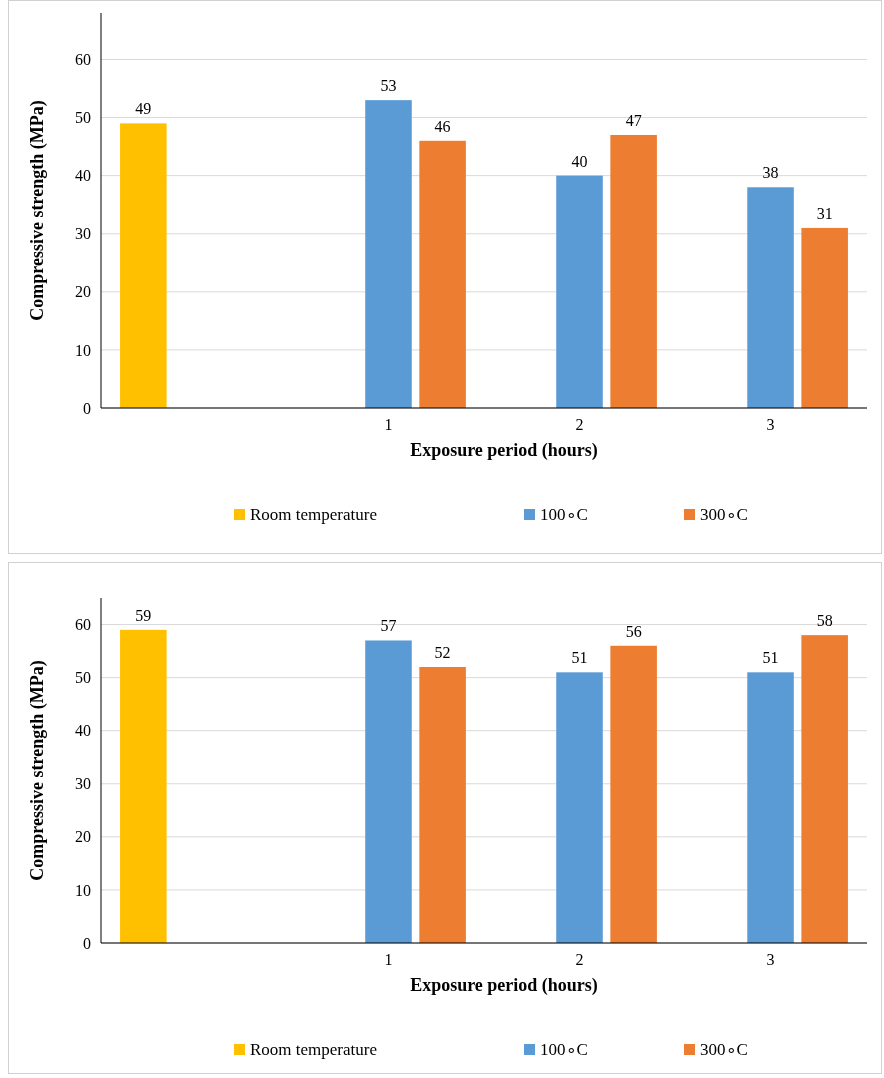 The image size is (884, 1078). Describe the element at coordinates (633, 120) in the screenshot. I see `data-label: 47` at that location.